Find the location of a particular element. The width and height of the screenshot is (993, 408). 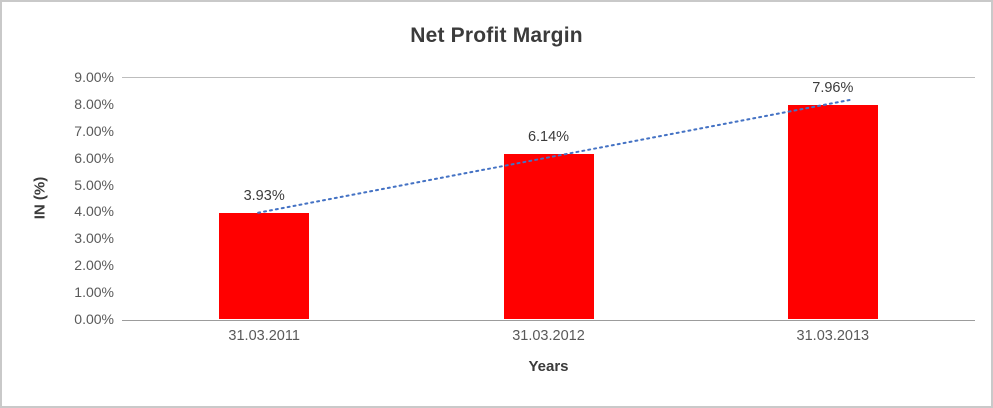

y-tick-label: 5.00% is located at coordinates (94, 184).